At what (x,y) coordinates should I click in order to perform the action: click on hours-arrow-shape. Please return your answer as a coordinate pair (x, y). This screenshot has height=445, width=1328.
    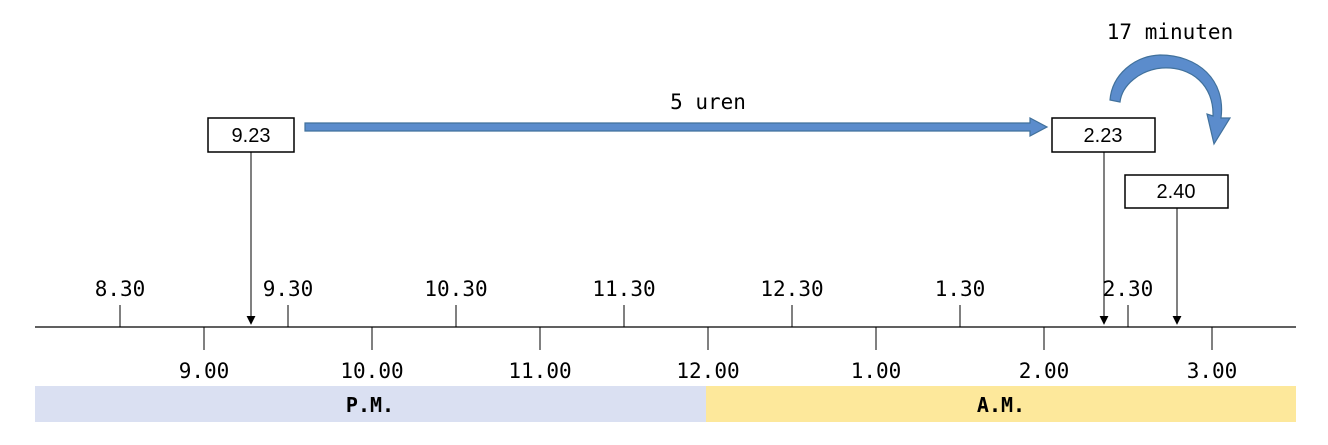
    Looking at the image, I should click on (676, 127).